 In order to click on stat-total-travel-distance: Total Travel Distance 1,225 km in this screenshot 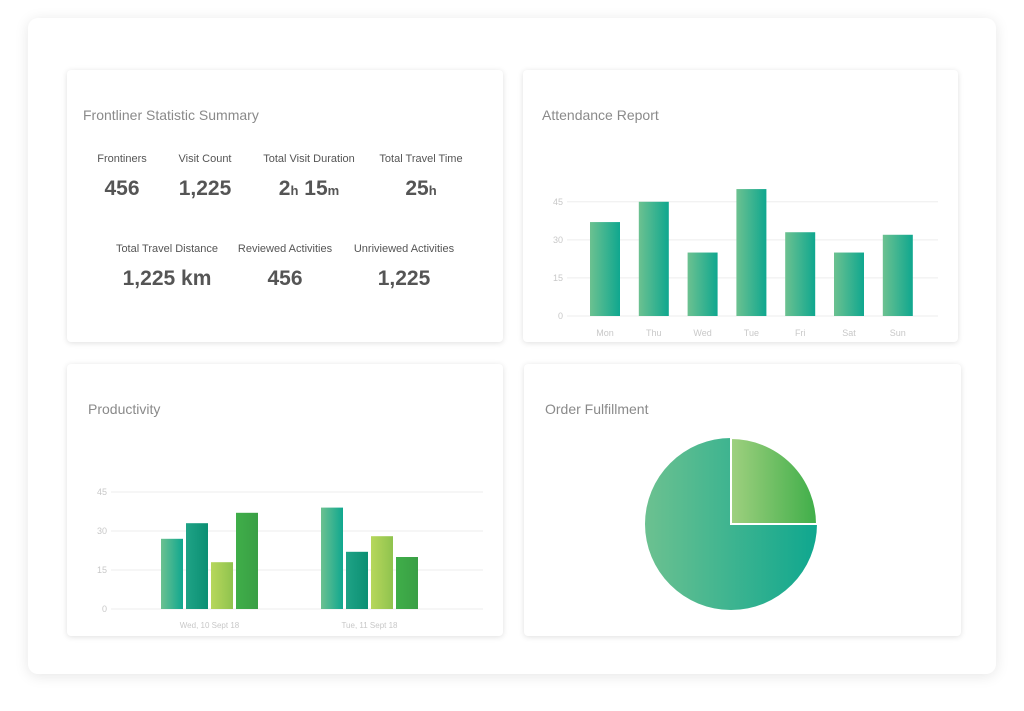, I will do `click(167, 267)`.